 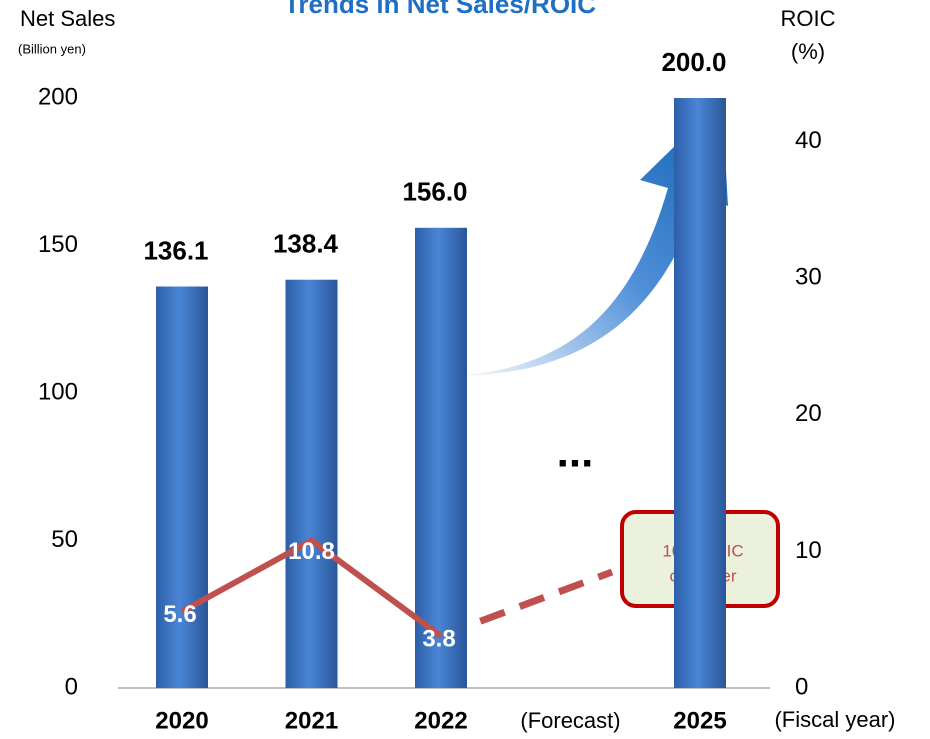 I want to click on y-axis-label: Net Sales, so click(x=67, y=18).